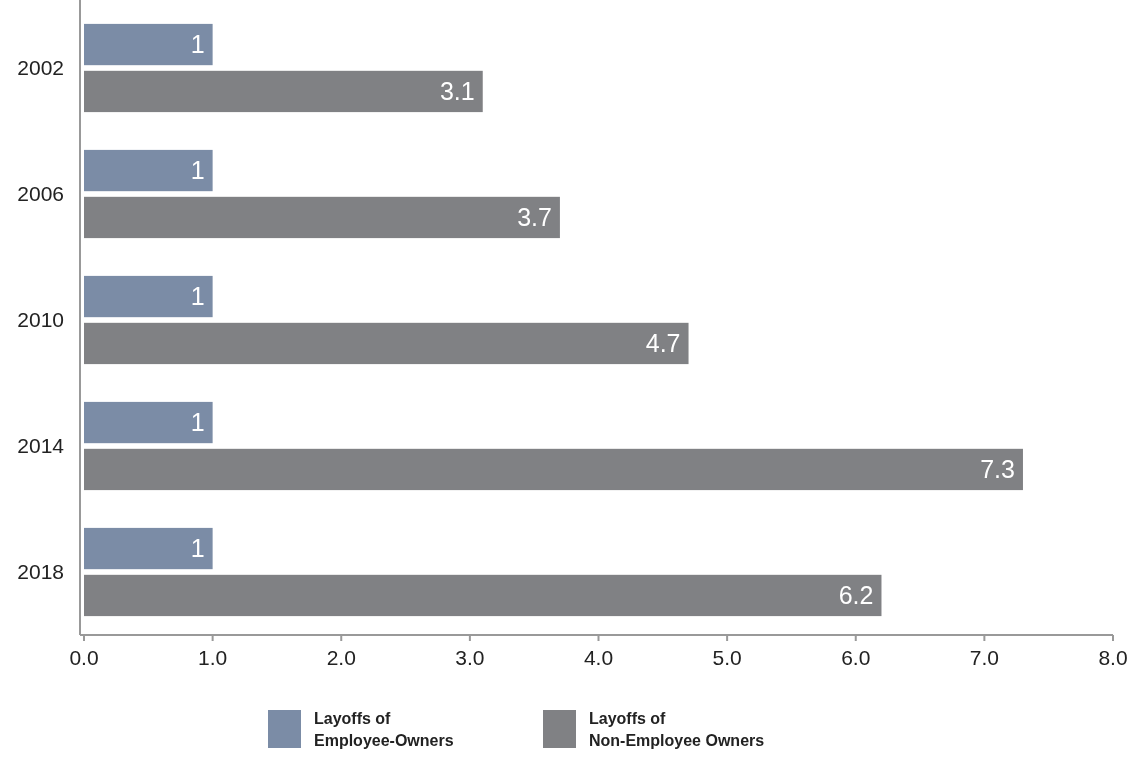  I want to click on x-tick-label: 1.0, so click(213, 657).